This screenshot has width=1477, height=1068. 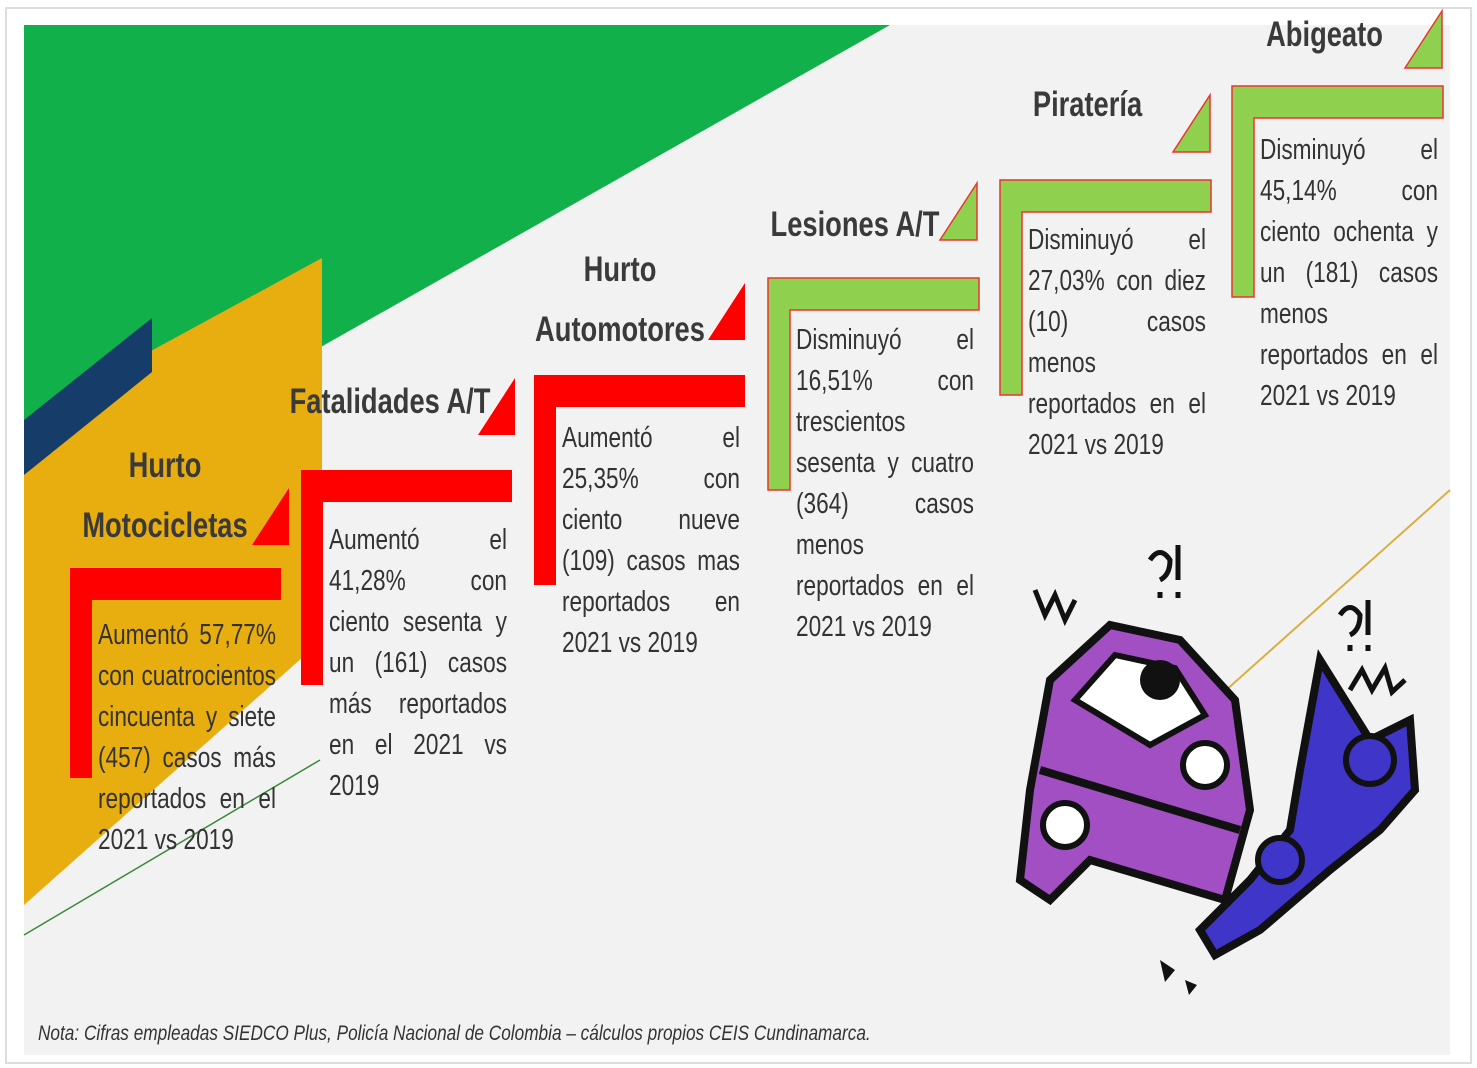 I want to click on step-title: Lesiones A/T, so click(x=855, y=224).